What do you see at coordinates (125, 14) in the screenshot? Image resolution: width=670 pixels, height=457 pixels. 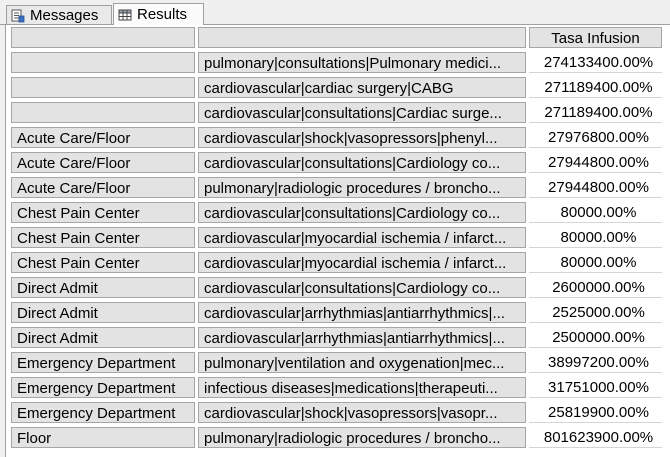 I see `grid-icon` at bounding box center [125, 14].